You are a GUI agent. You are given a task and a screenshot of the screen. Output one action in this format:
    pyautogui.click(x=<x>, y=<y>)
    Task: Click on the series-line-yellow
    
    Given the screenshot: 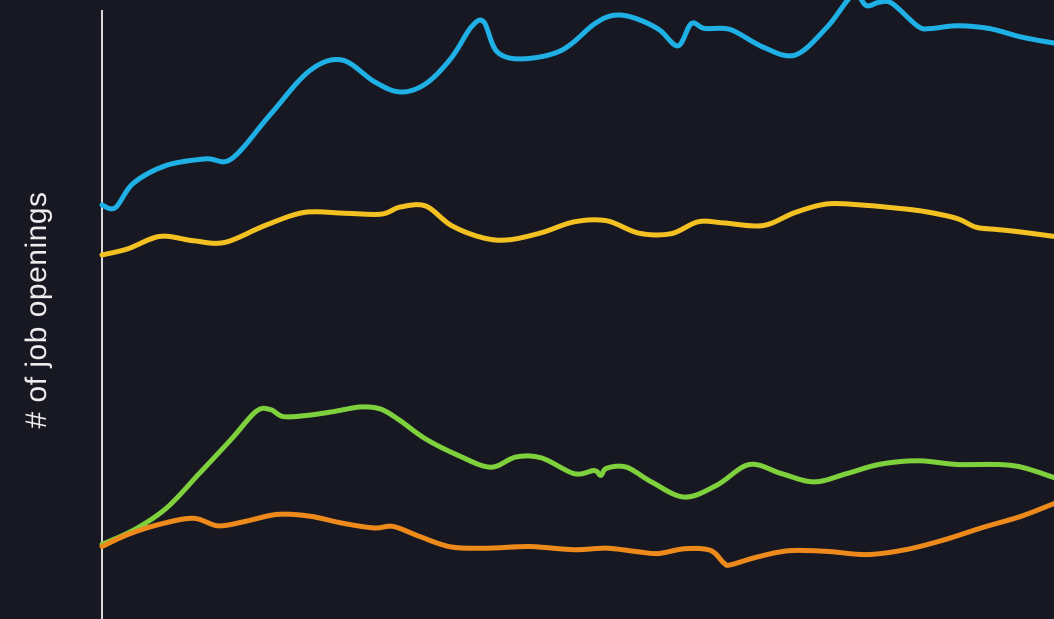 What is the action you would take?
    pyautogui.click(x=576, y=229)
    